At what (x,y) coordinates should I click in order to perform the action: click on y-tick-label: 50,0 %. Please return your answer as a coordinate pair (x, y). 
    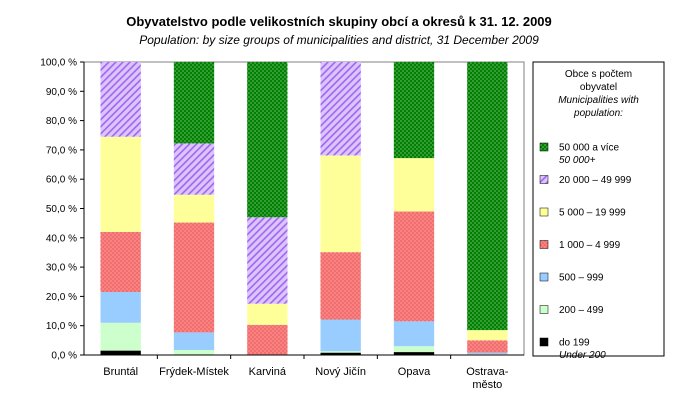
    Looking at the image, I should click on (61, 209).